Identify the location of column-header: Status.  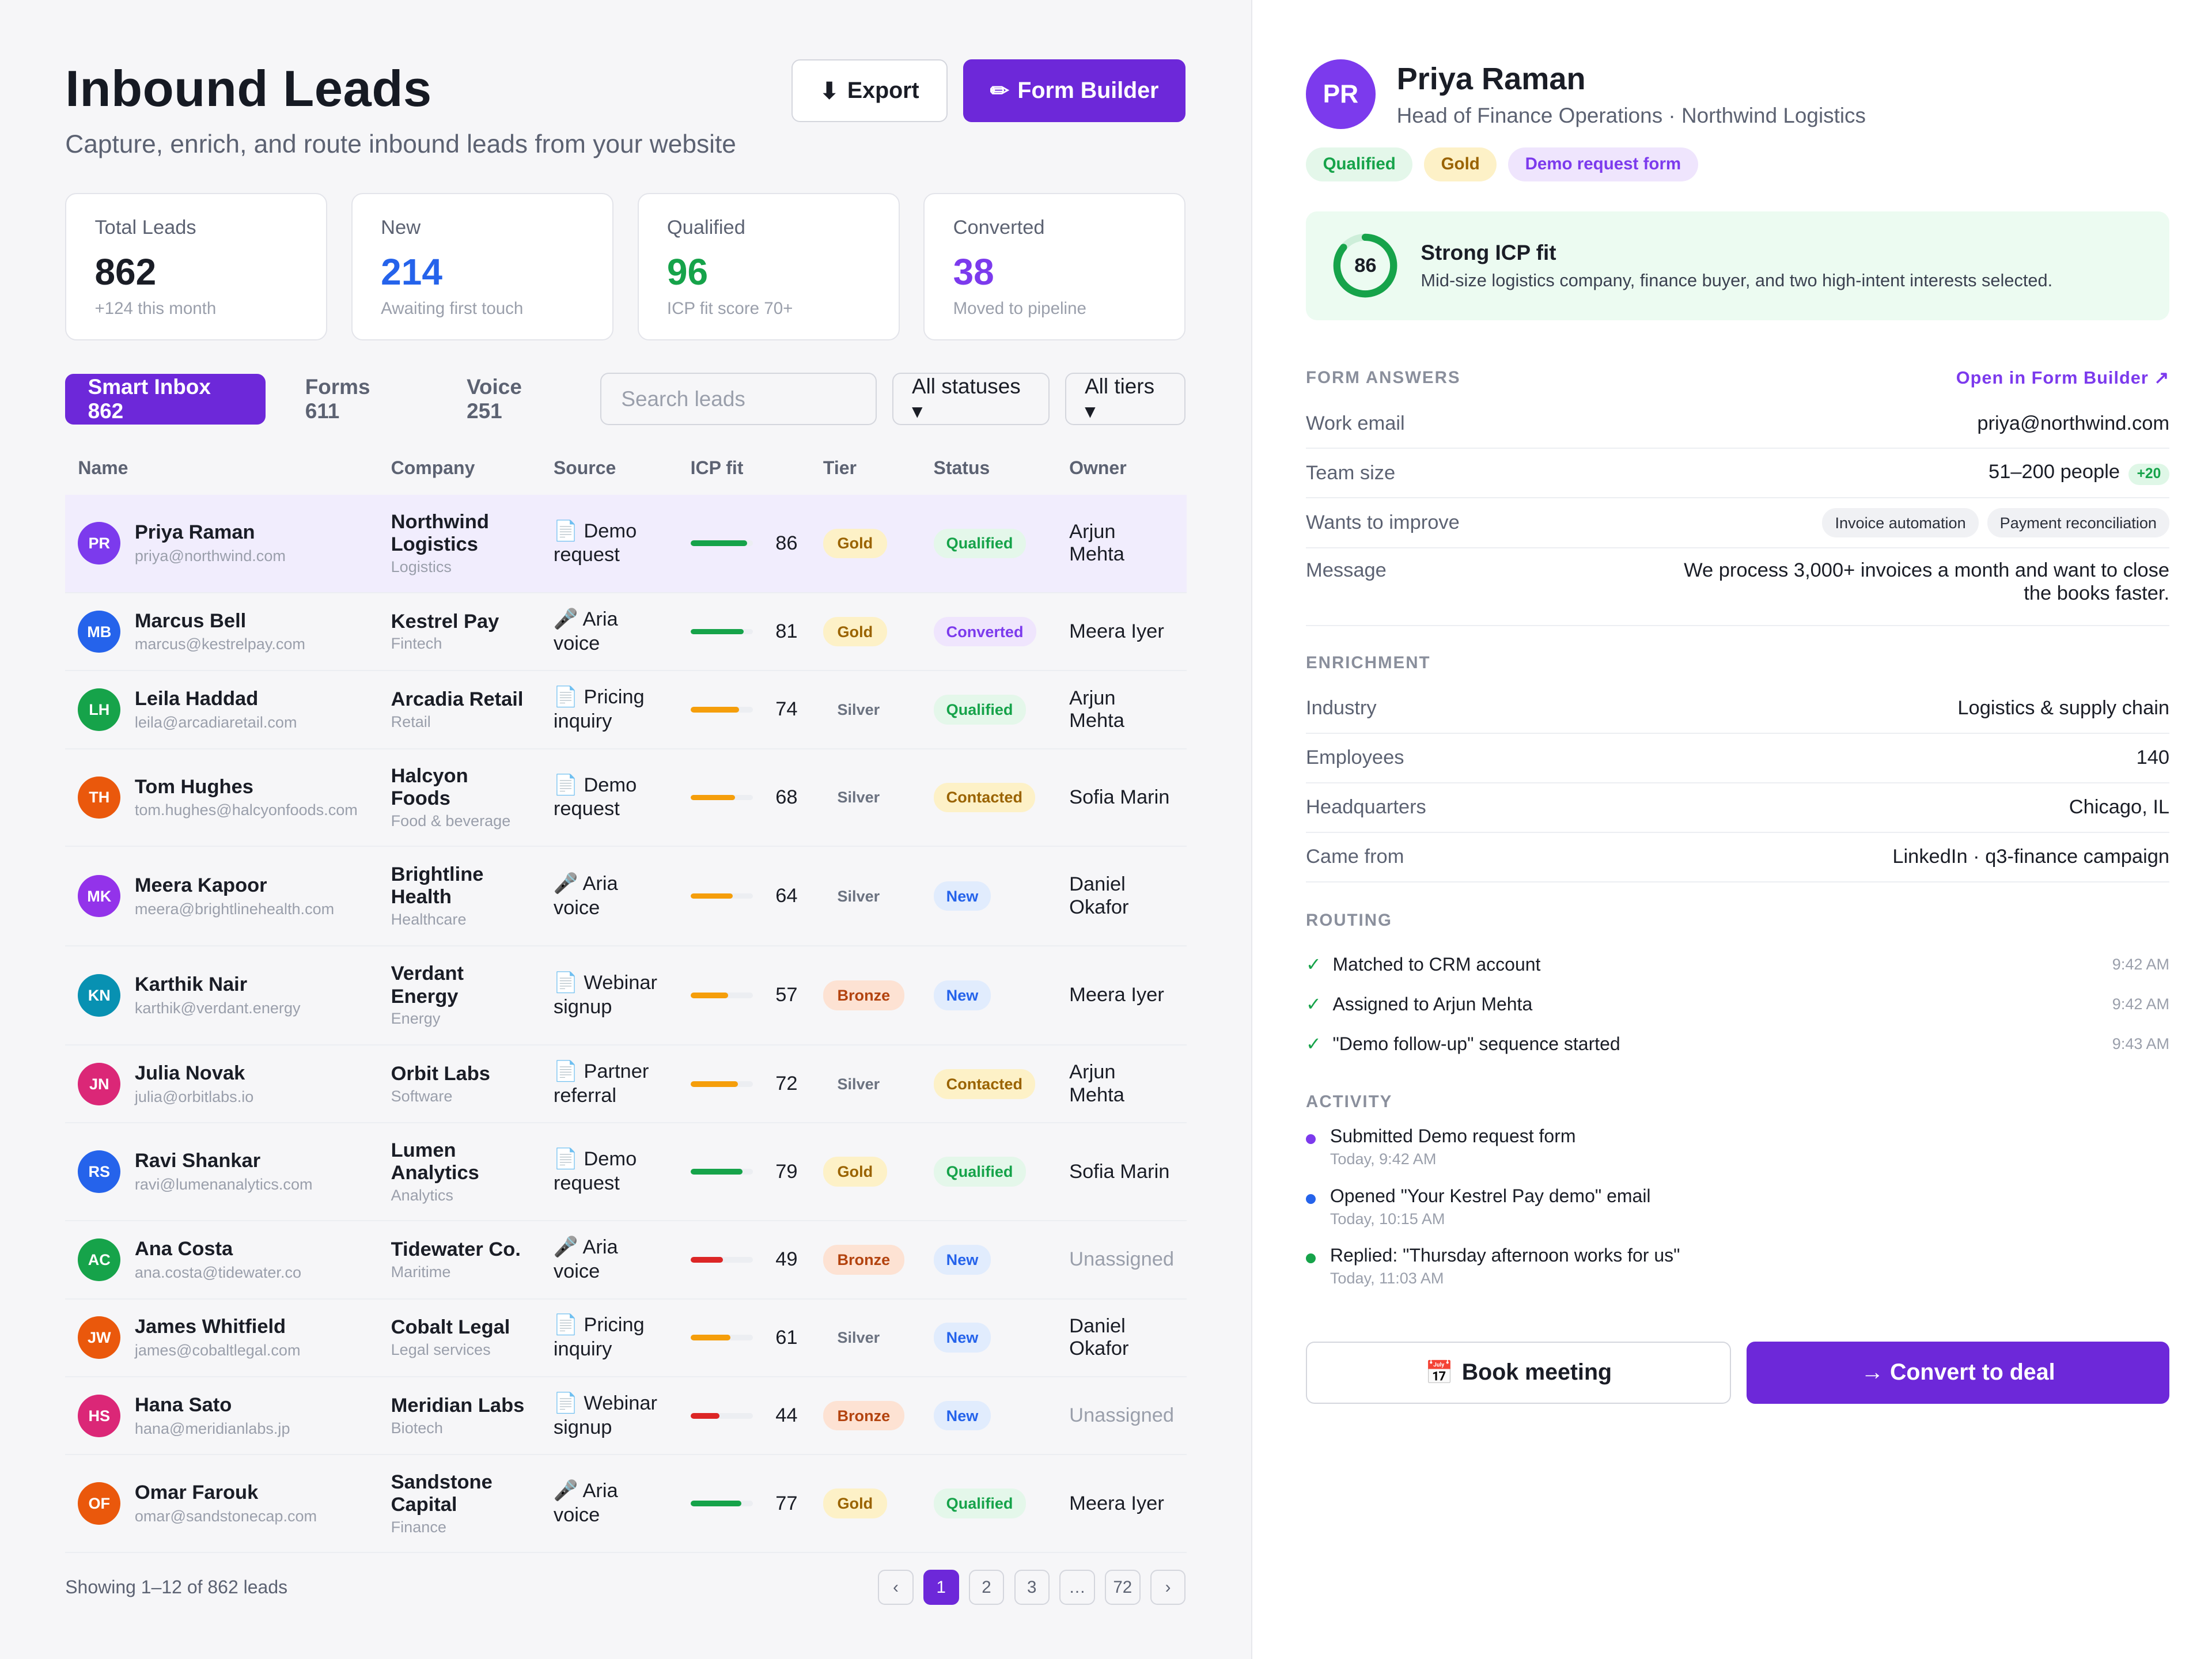
(961, 467).